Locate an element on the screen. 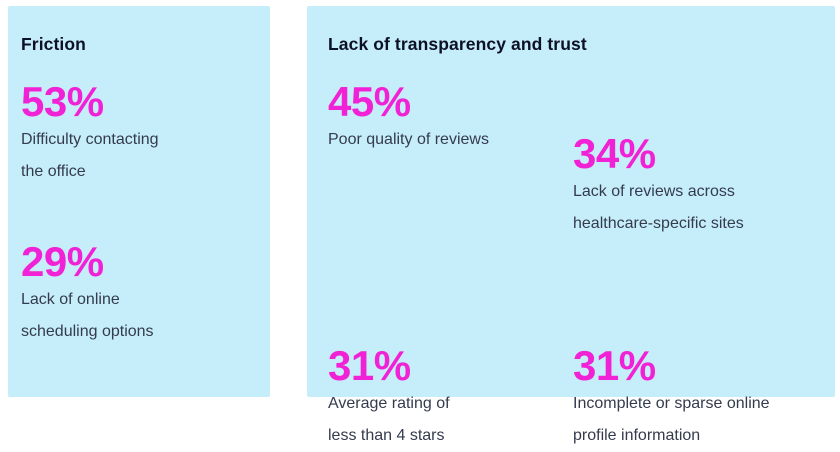 This screenshot has width=840, height=452. stat-label: Lack of online scheduling options is located at coordinates (137, 316).